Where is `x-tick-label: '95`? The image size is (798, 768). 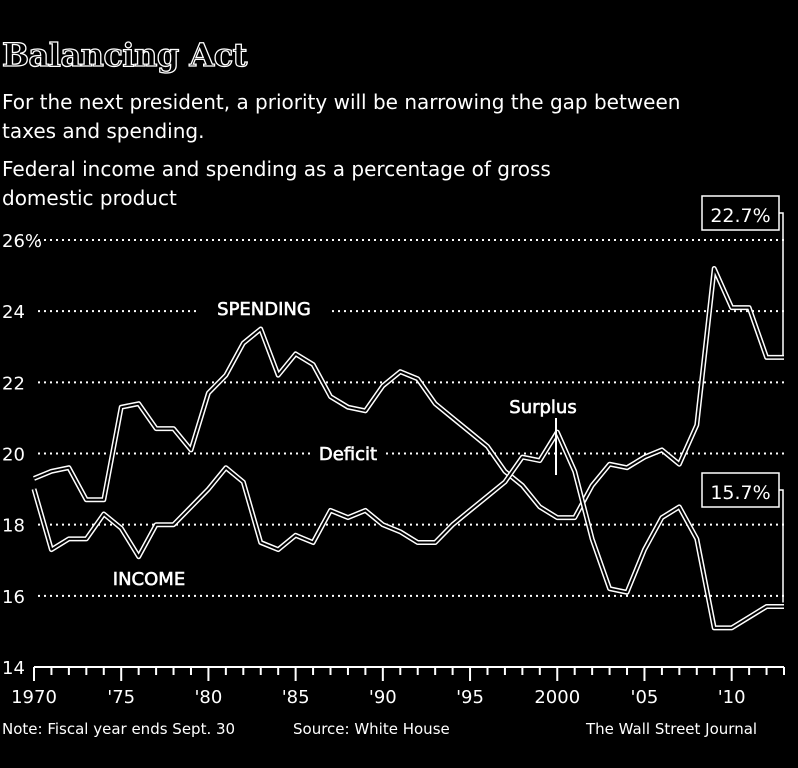 x-tick-label: '95 is located at coordinates (470, 697).